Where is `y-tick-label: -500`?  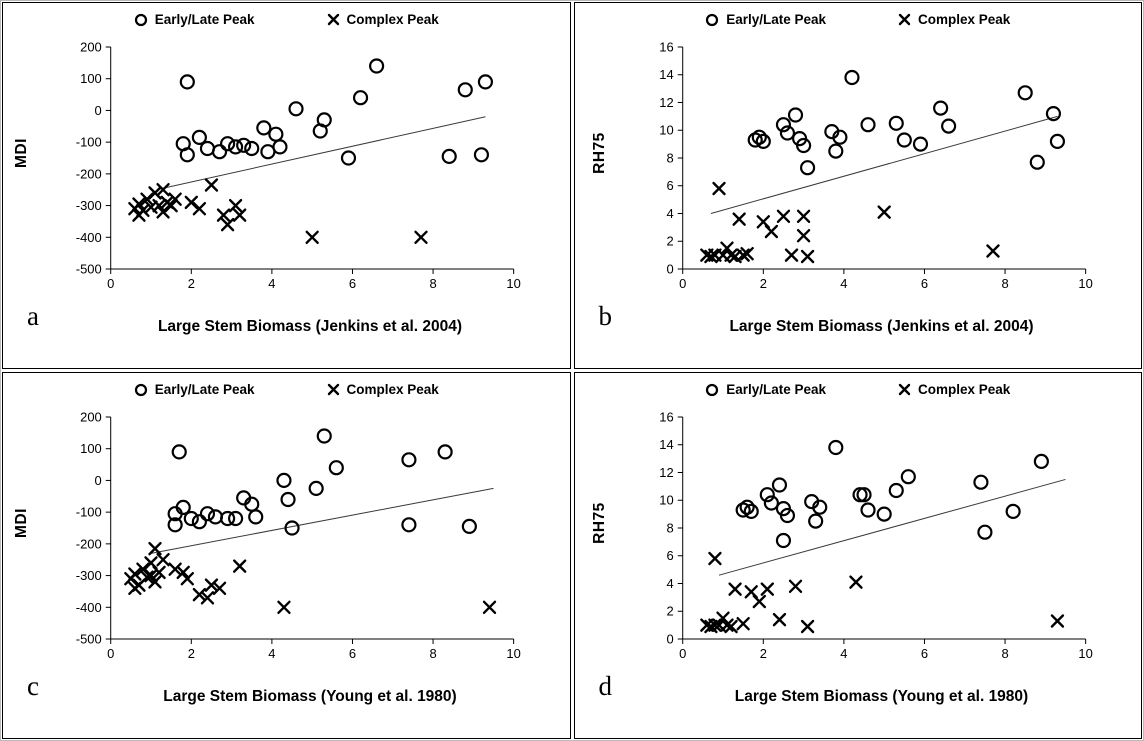
y-tick-label: -500 is located at coordinates (89, 268).